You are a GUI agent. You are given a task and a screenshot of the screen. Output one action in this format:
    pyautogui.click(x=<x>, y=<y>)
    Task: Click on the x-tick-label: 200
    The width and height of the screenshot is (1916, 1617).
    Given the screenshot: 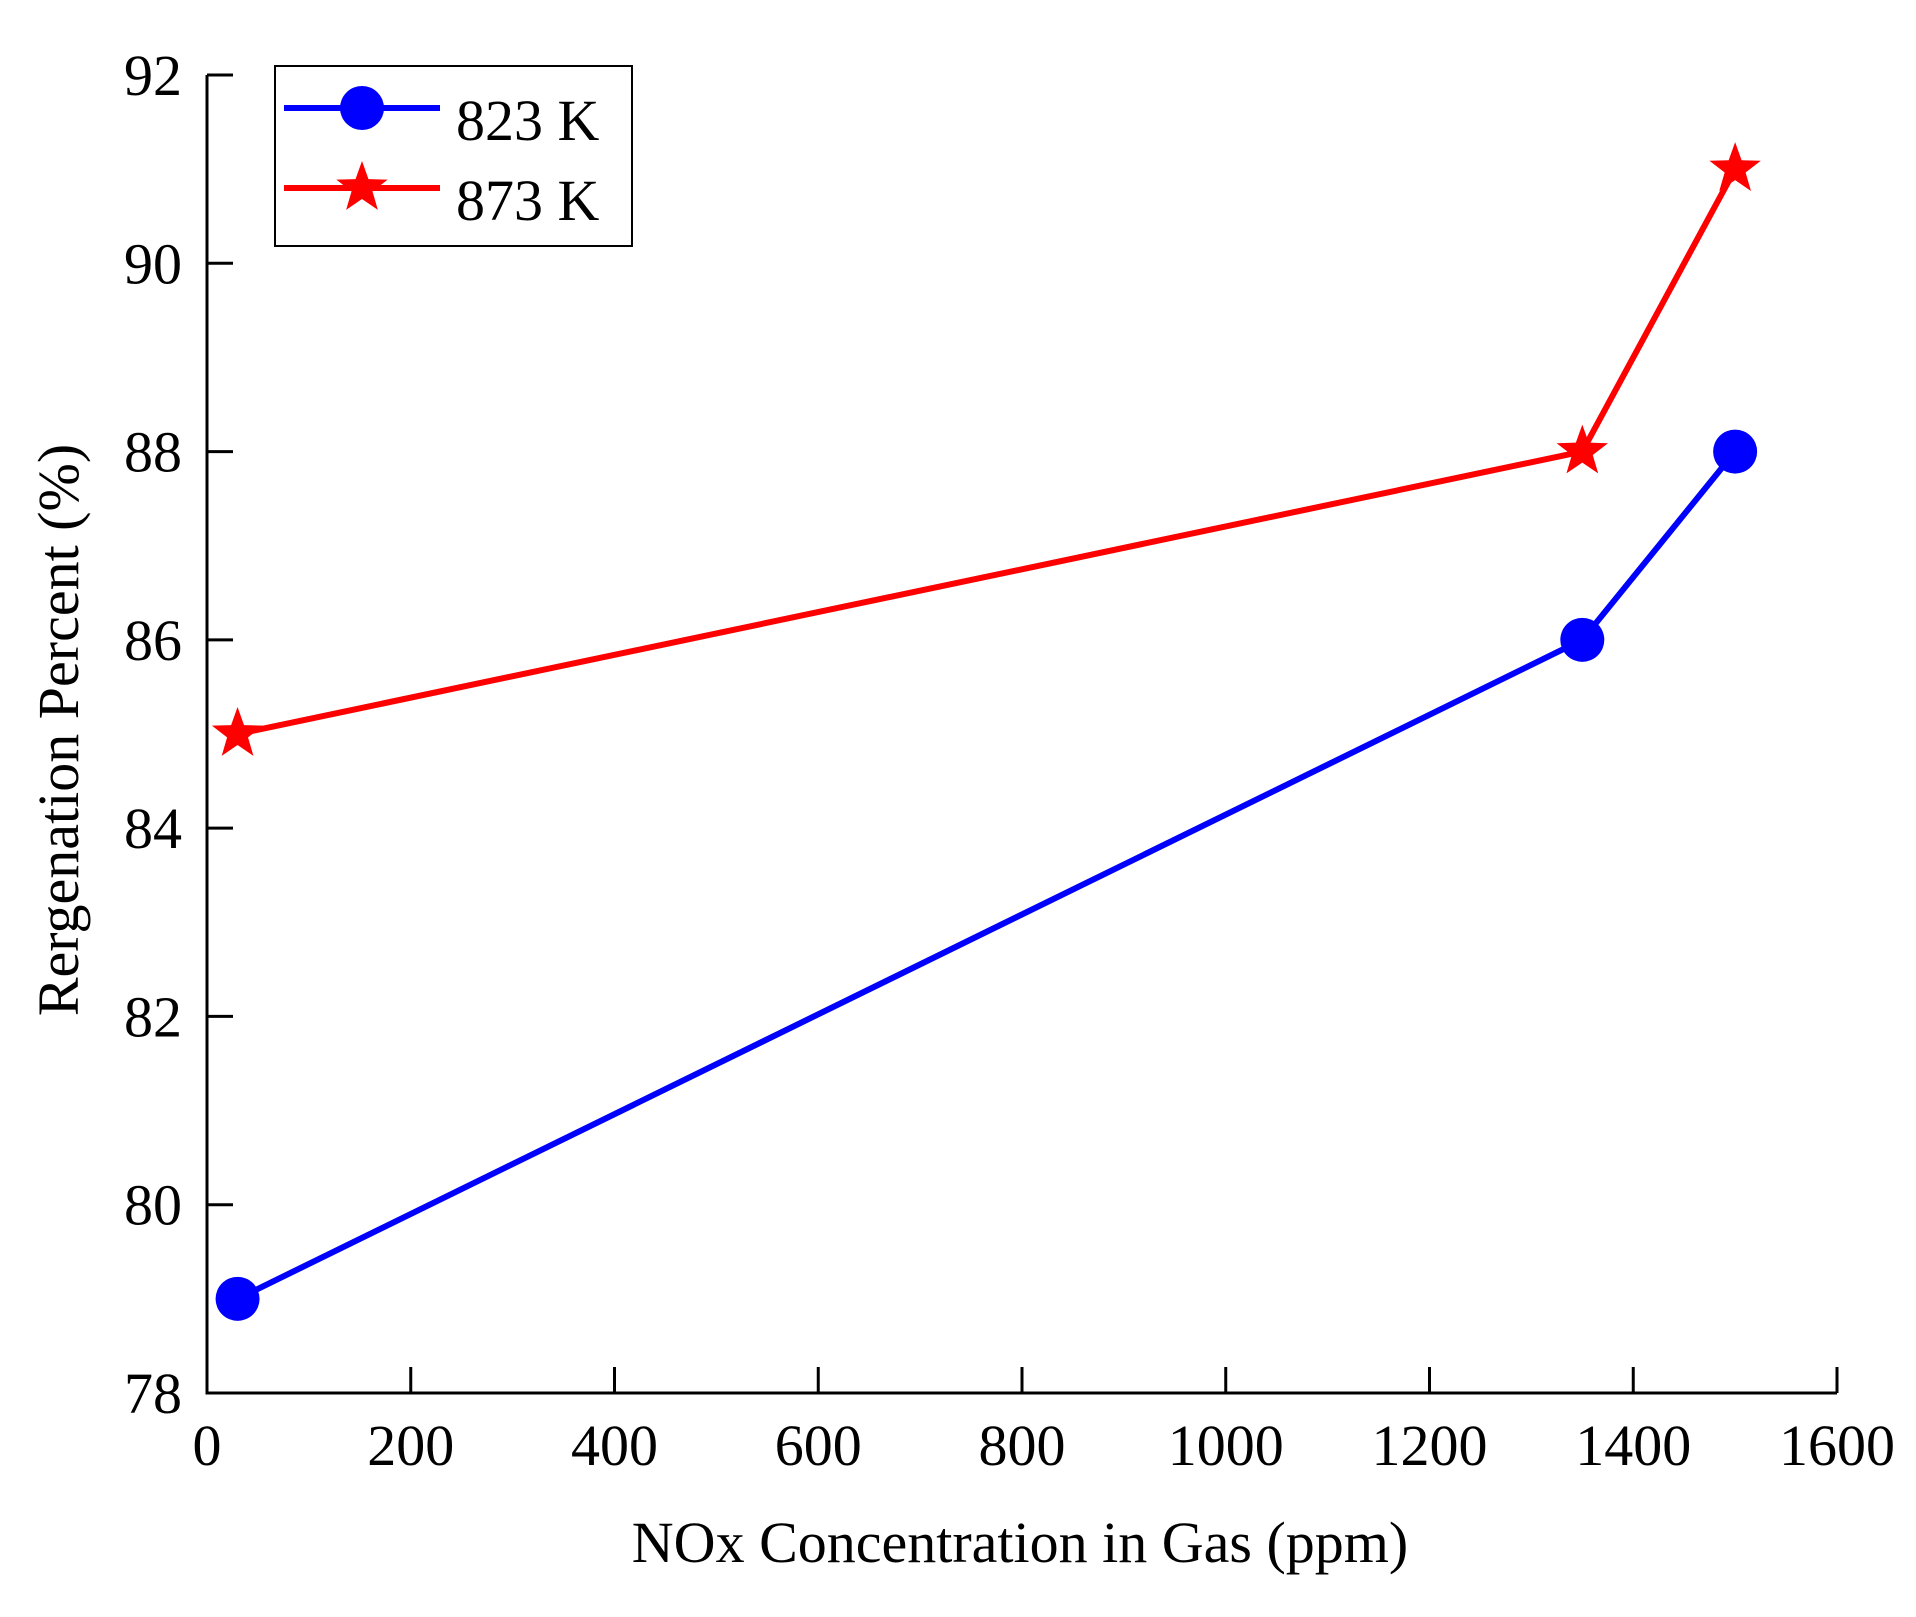 What is the action you would take?
    pyautogui.click(x=410, y=1445)
    